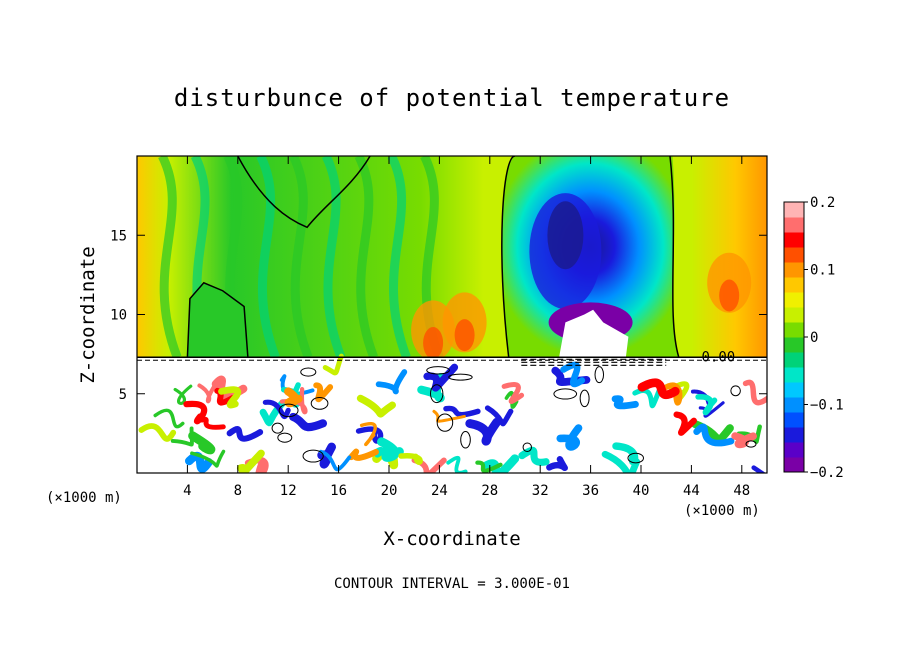 Image resolution: width=904 pixels, height=654 pixels. What do you see at coordinates (594, 333) in the screenshot?
I see `saturated-region` at bounding box center [594, 333].